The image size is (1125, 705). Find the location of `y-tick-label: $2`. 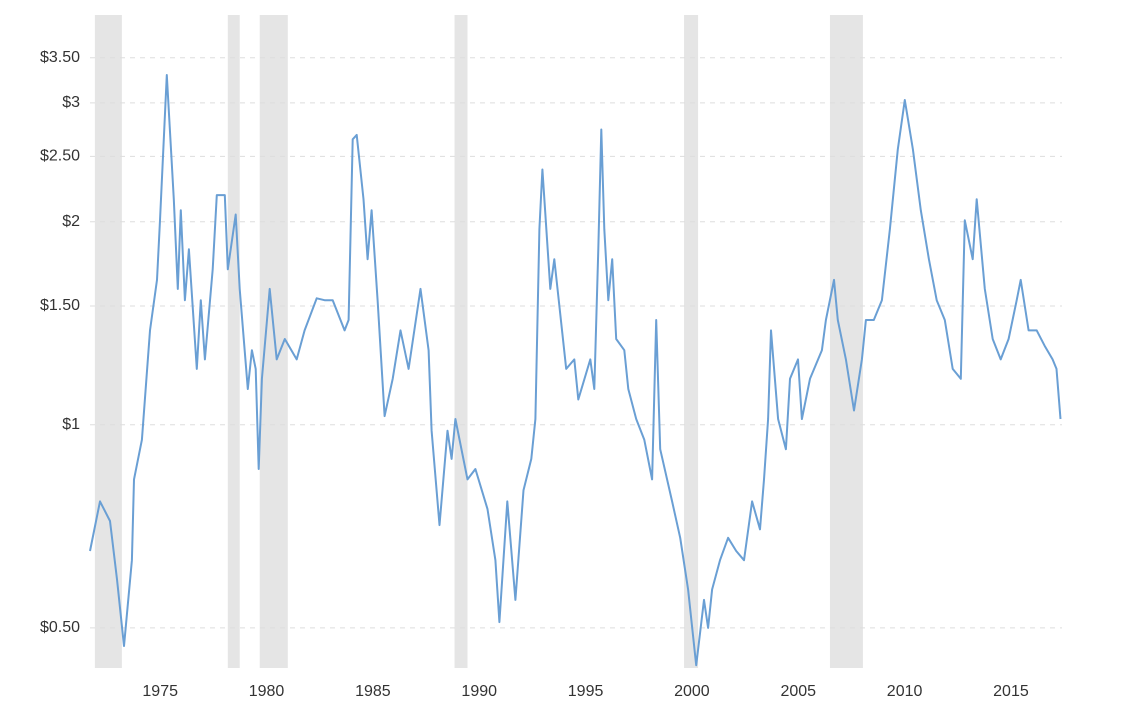

y-tick-label: $2 is located at coordinates (71, 221).